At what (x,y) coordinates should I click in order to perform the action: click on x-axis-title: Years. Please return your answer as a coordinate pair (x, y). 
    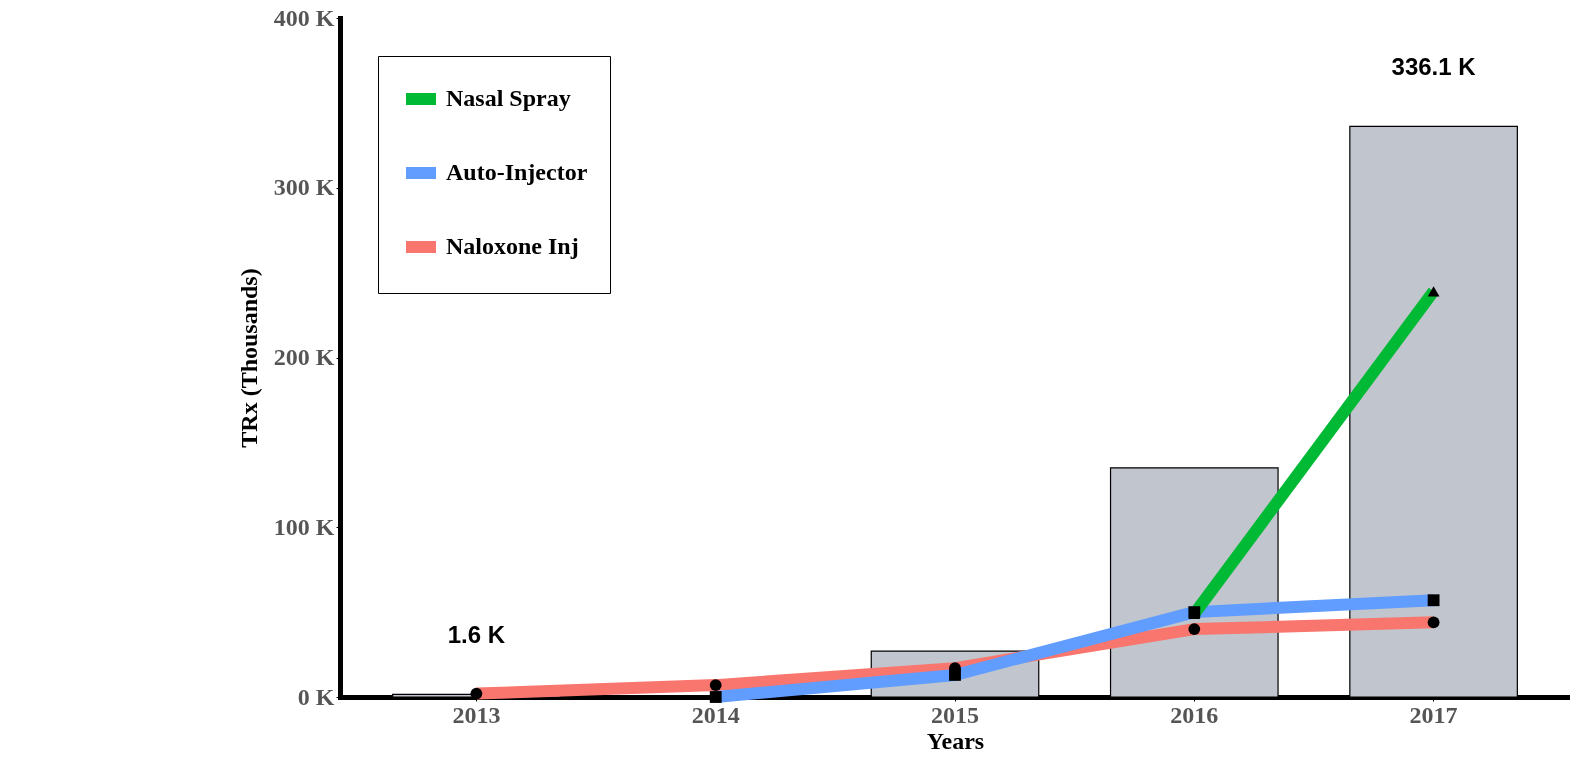
    Looking at the image, I should click on (955, 740).